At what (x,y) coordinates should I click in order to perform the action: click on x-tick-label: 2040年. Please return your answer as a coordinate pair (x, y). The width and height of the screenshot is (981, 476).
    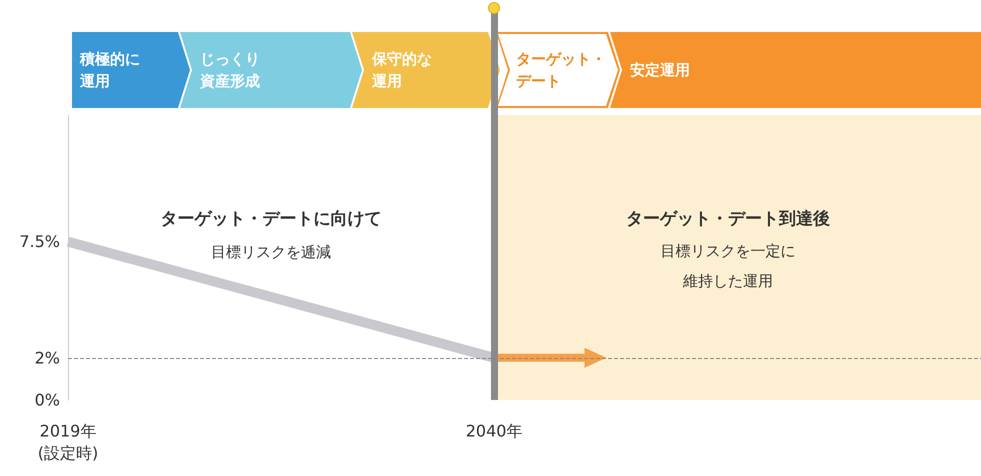
    Looking at the image, I should click on (494, 431).